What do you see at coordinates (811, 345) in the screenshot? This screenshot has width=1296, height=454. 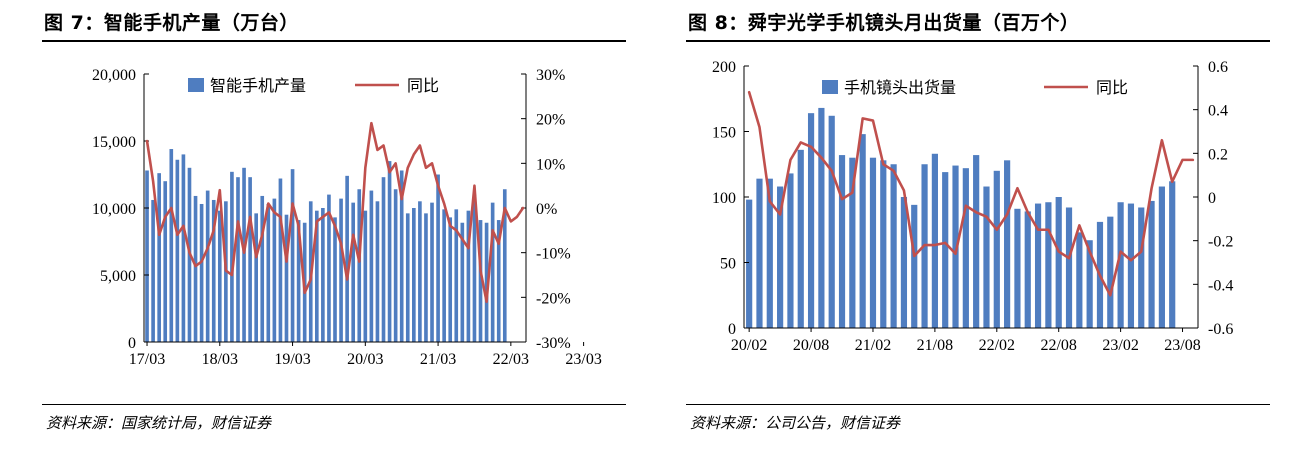 I see `x-axis-tick-label: 20/08` at bounding box center [811, 345].